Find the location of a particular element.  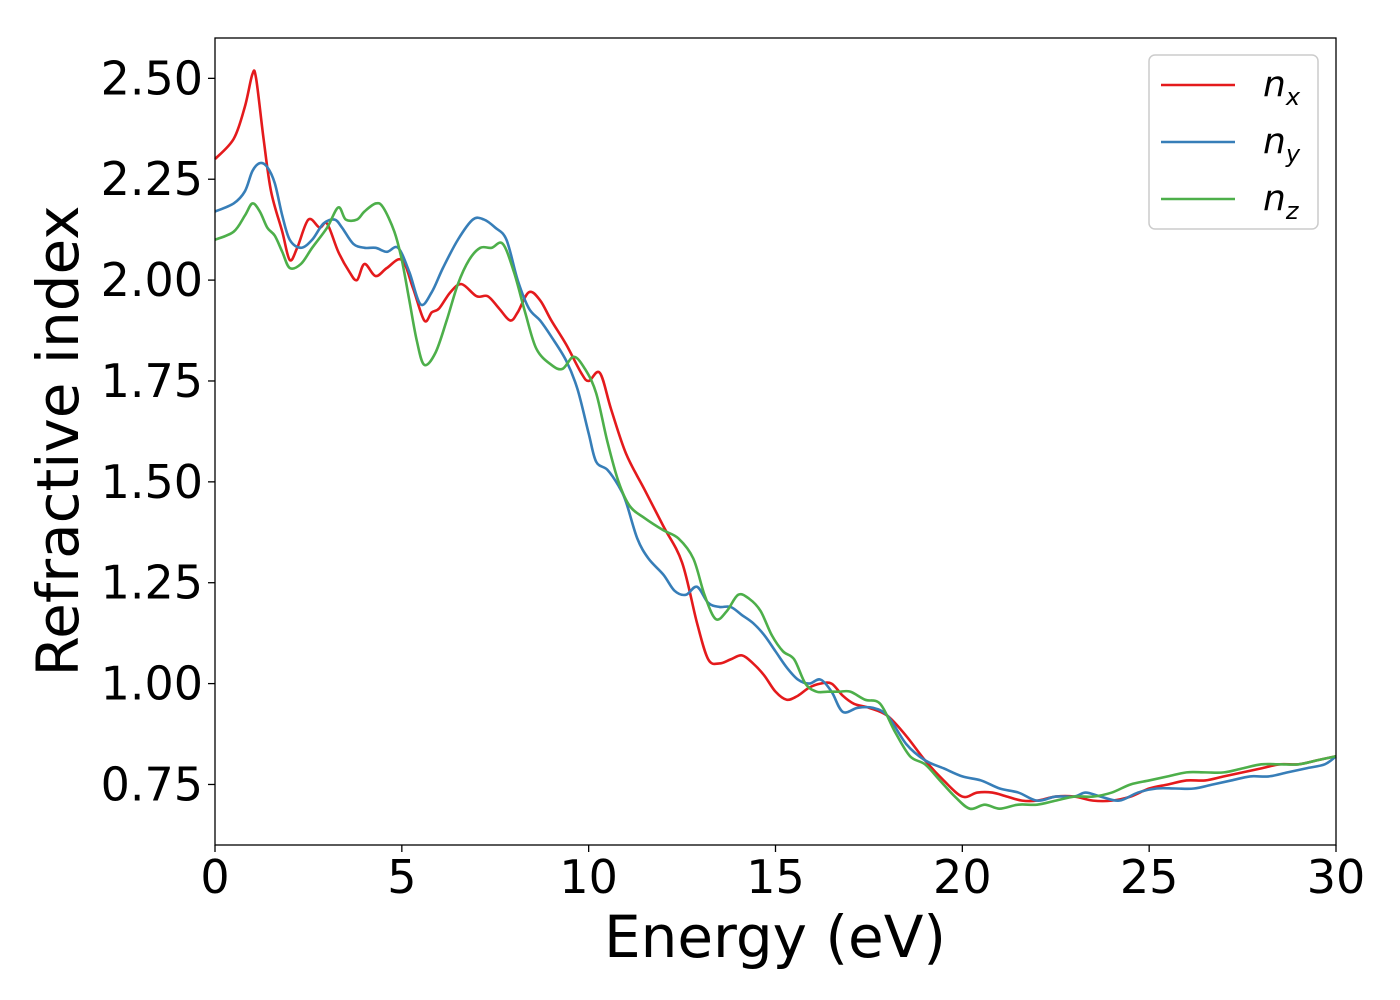

legend-subscript: z is located at coordinates (1292, 211).